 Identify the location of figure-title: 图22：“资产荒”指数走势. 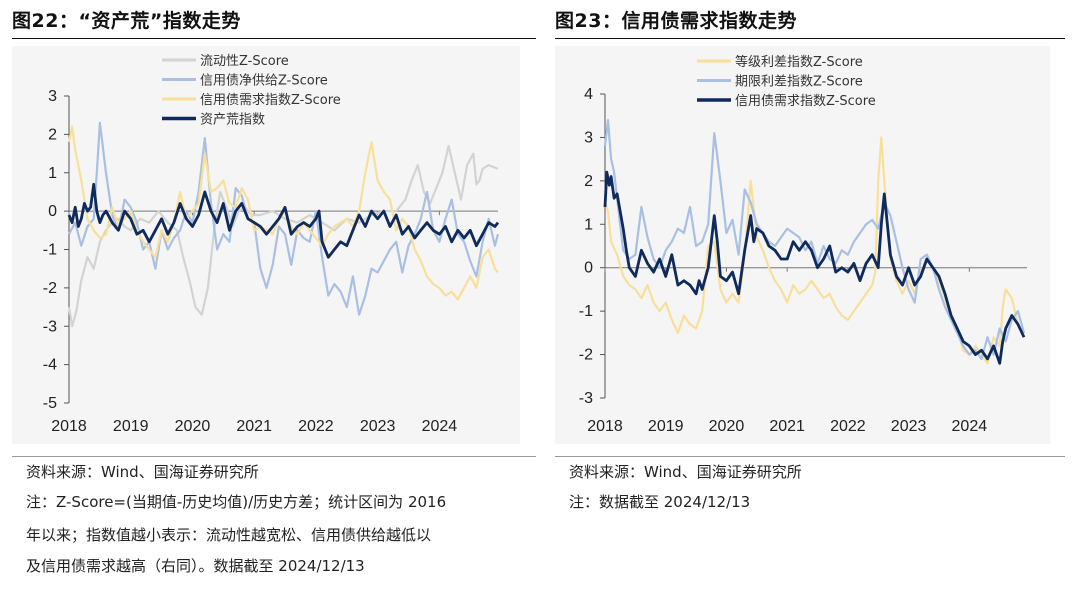
(126, 21).